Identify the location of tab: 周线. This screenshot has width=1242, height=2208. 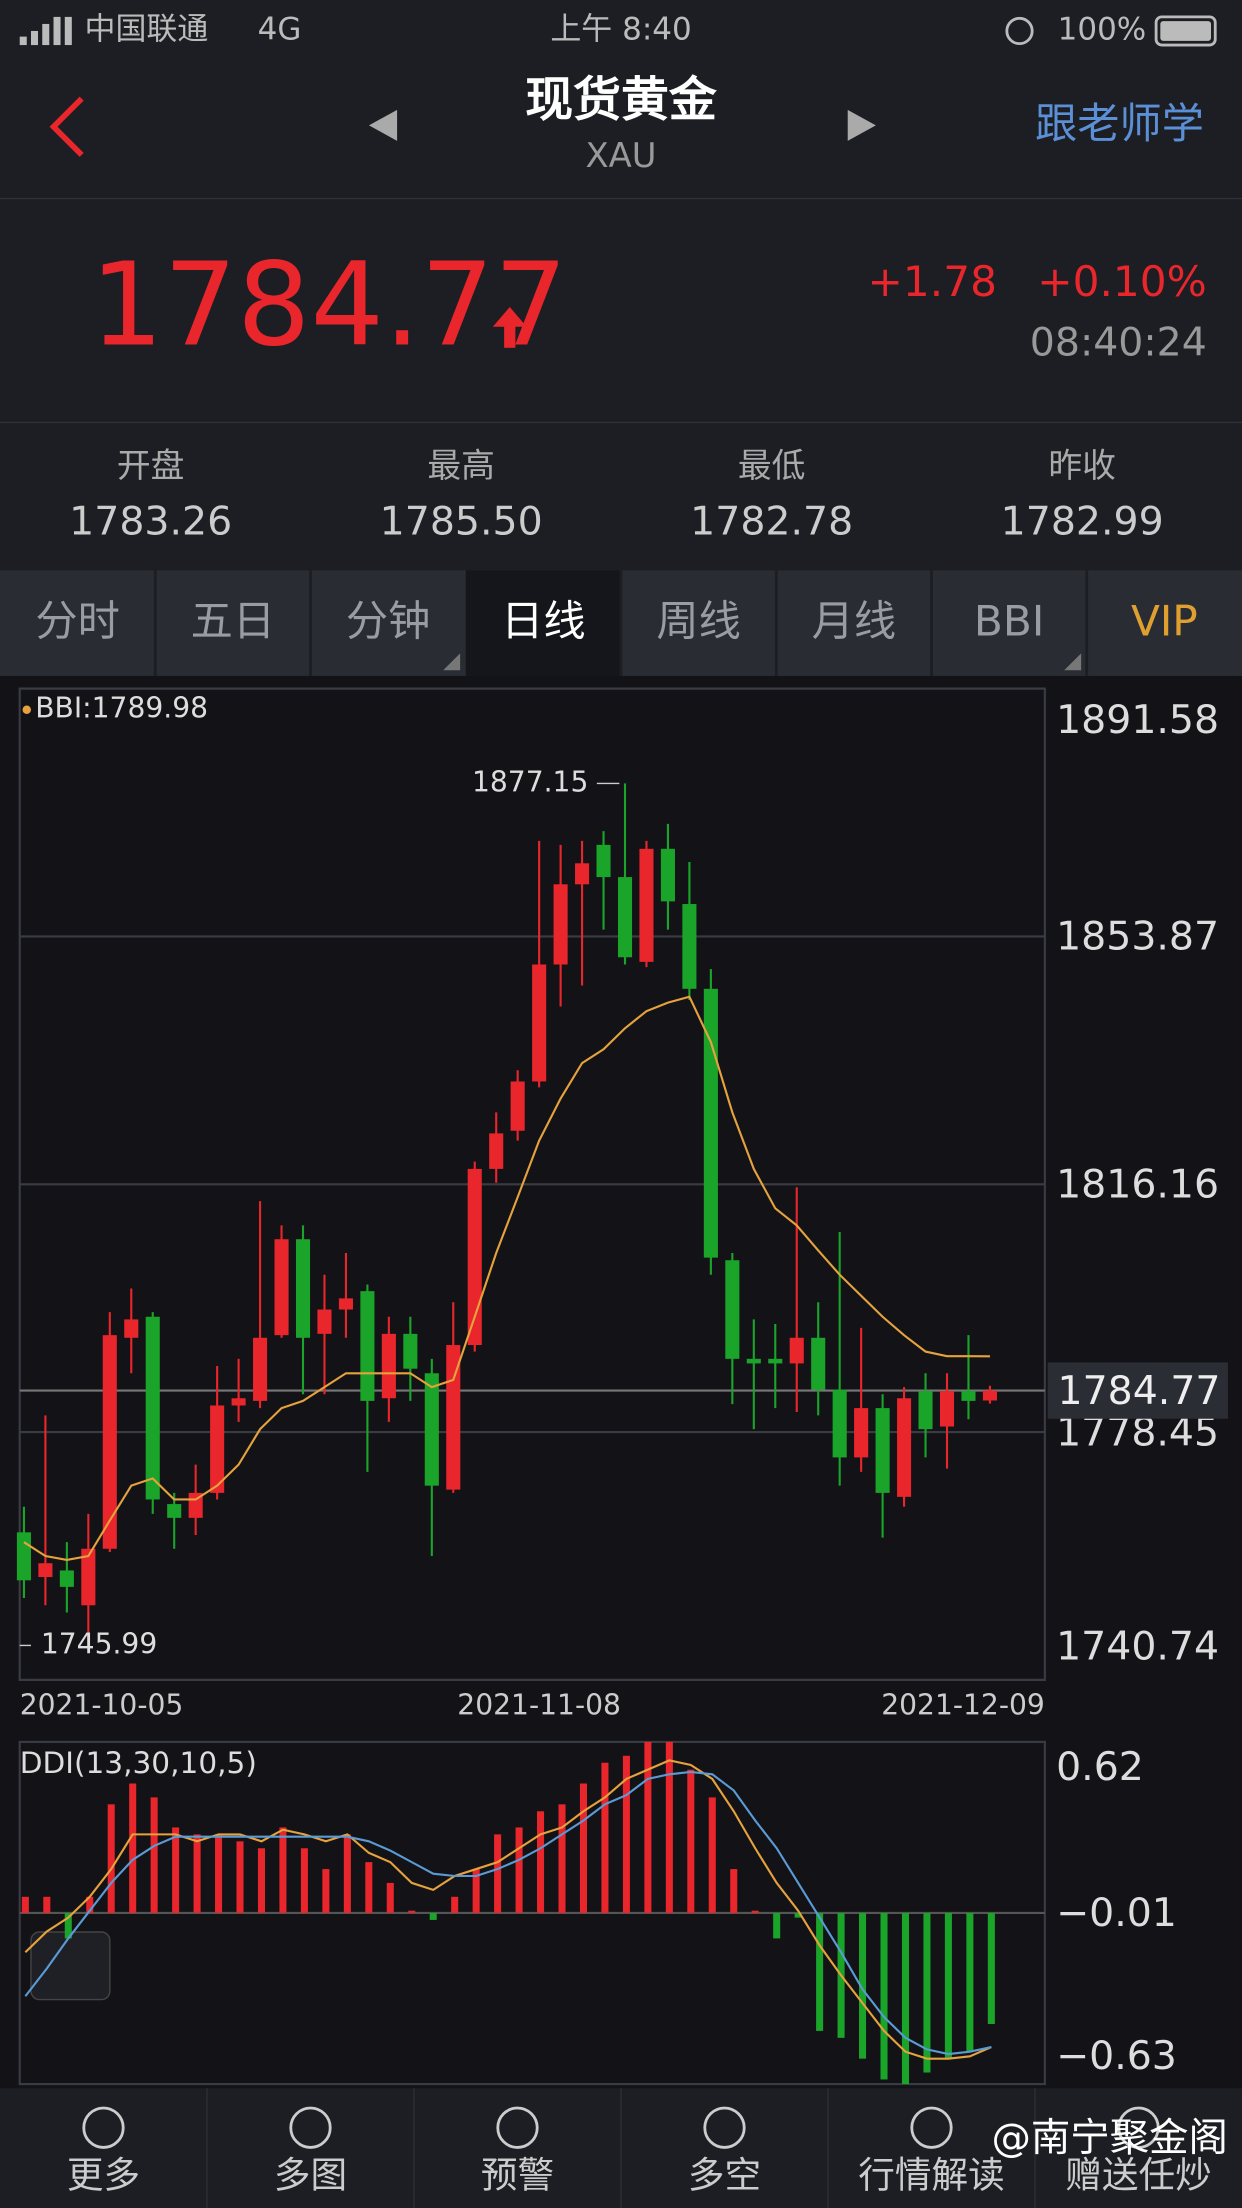
(698, 620).